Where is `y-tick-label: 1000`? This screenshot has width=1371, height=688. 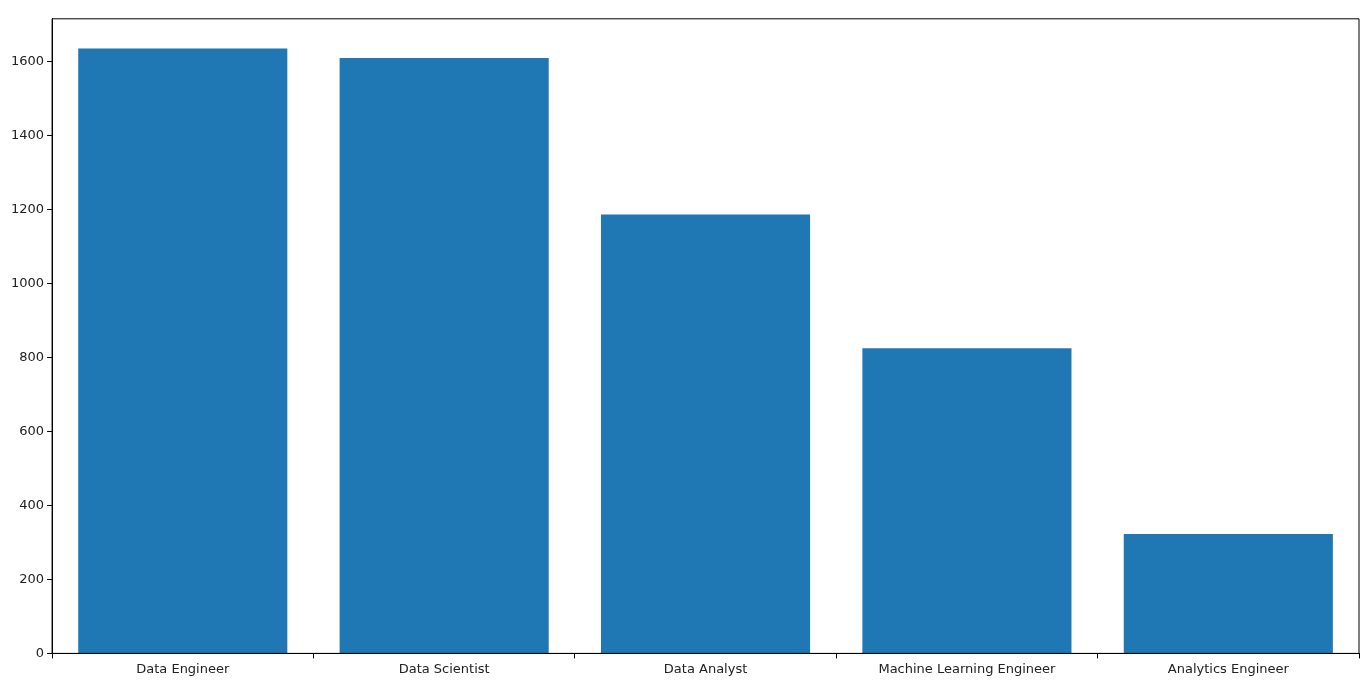 y-tick-label: 1000 is located at coordinates (27, 282).